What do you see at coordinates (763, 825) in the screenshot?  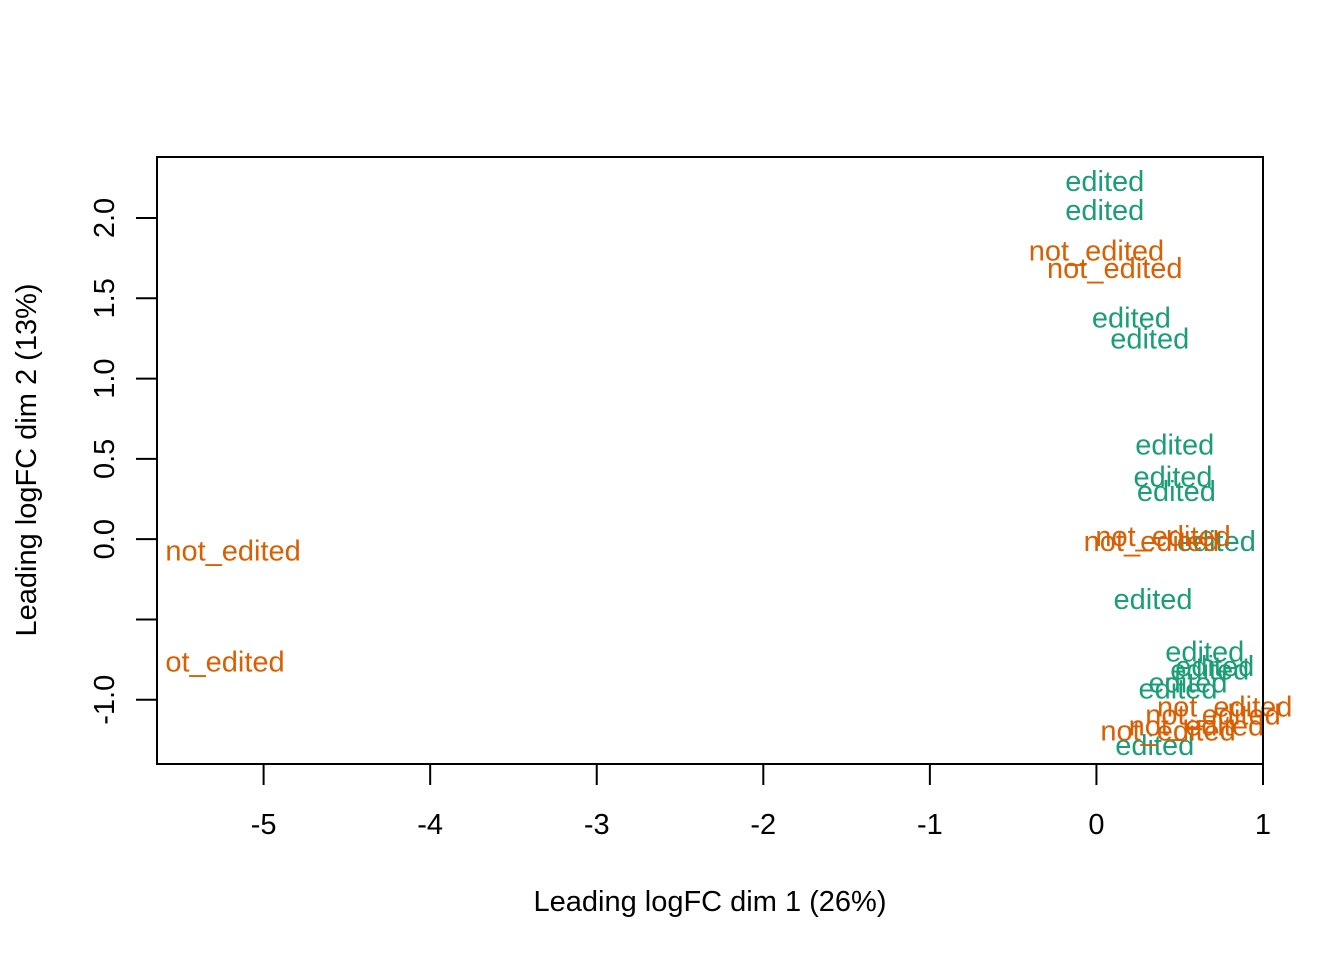 I see `x-tick-label: -2` at bounding box center [763, 825].